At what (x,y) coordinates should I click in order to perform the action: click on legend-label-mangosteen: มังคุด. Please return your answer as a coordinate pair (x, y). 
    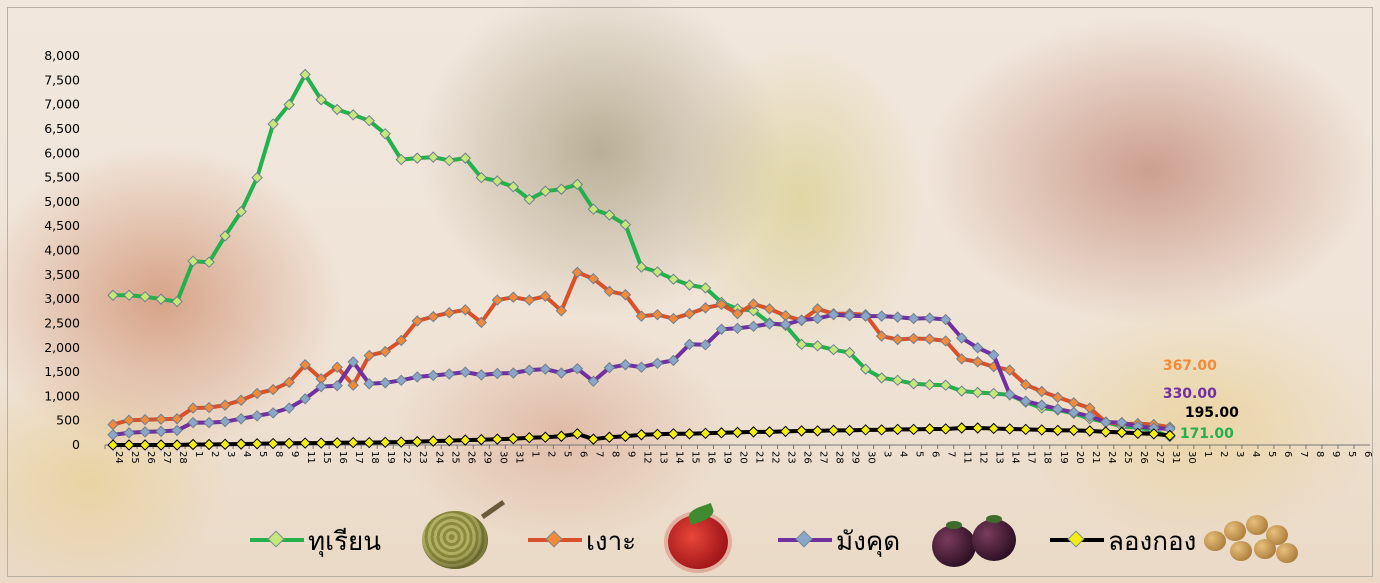
    Looking at the image, I should click on (868, 542).